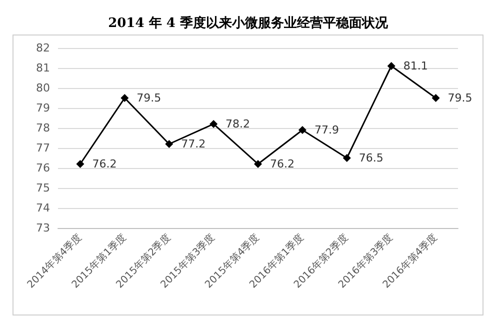 The height and width of the screenshot is (327, 497). What do you see at coordinates (43, 208) in the screenshot?
I see `y-tick-label: 74` at bounding box center [43, 208].